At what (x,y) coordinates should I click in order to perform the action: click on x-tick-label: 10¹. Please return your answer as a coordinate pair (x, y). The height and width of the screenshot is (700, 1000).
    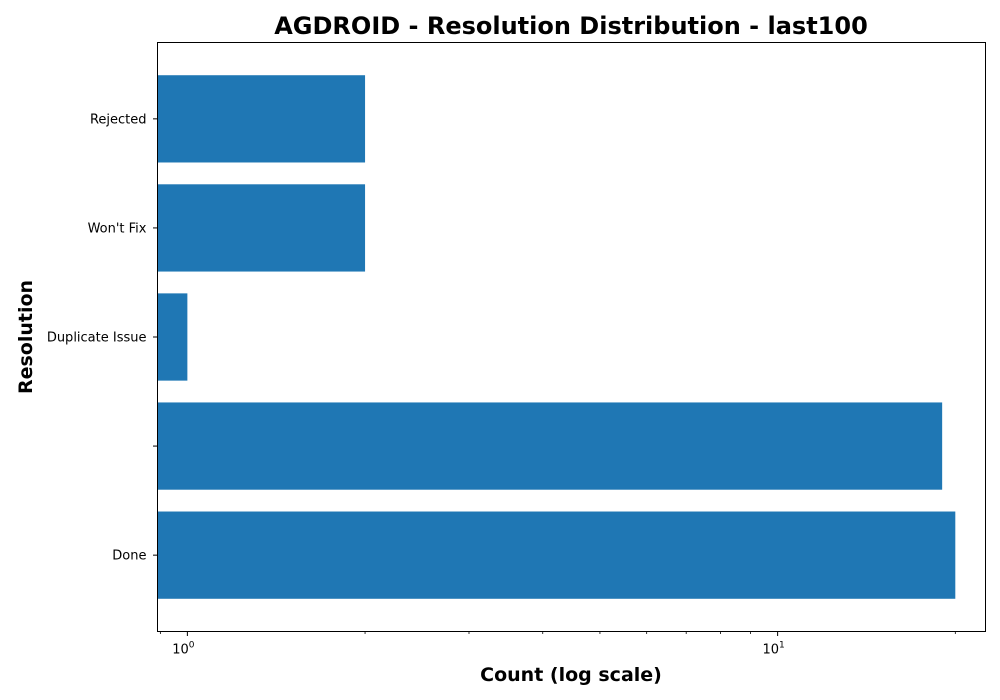
    Looking at the image, I should click on (773, 649).